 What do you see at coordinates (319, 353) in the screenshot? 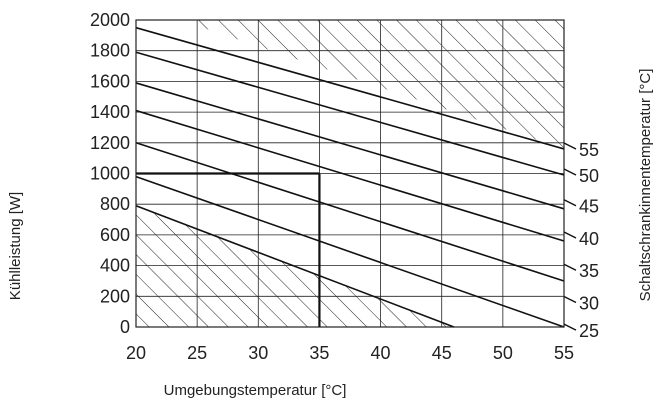
I see `x-tick-label-35: 35` at bounding box center [319, 353].